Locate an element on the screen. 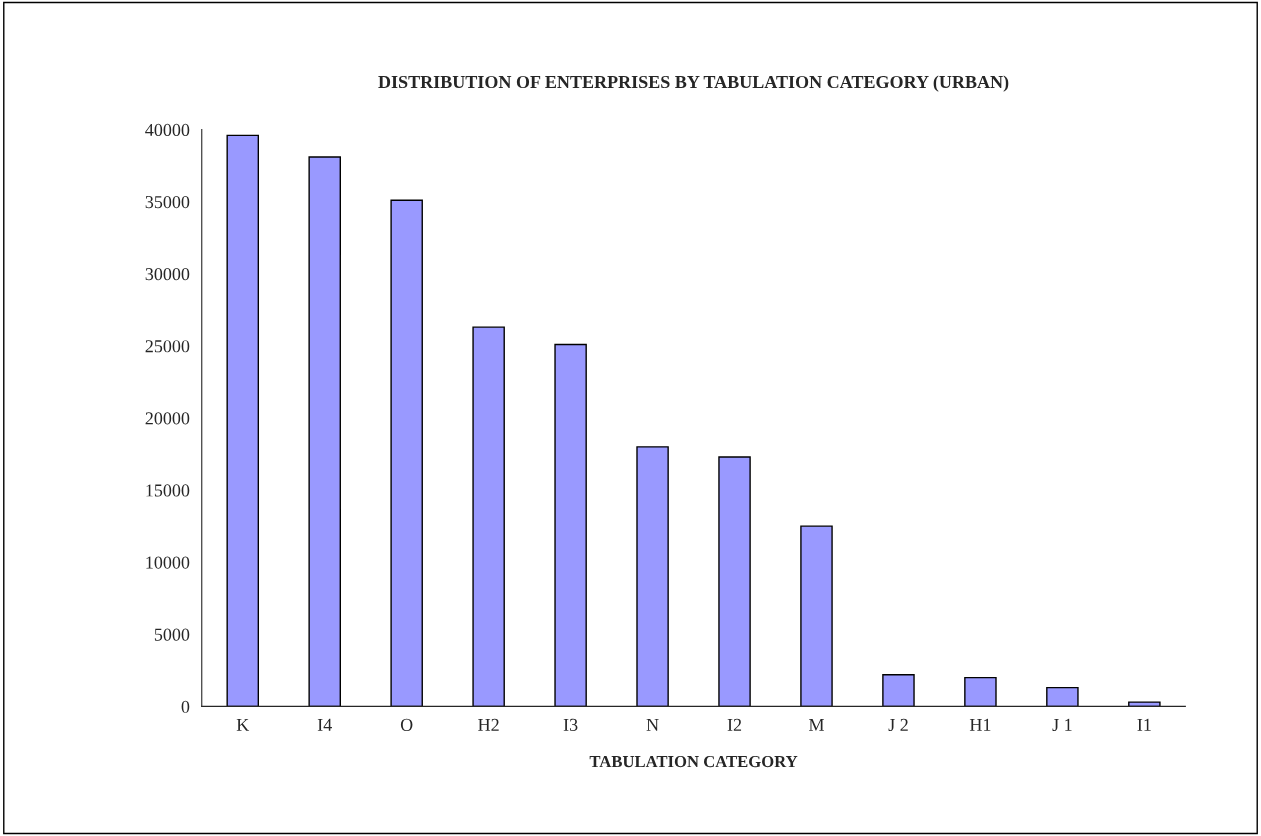  chart-title: DISTRIBUTION OF ENTERPRISES BY TABULATION CATEGORY (URBAN) is located at coordinates (693, 83).